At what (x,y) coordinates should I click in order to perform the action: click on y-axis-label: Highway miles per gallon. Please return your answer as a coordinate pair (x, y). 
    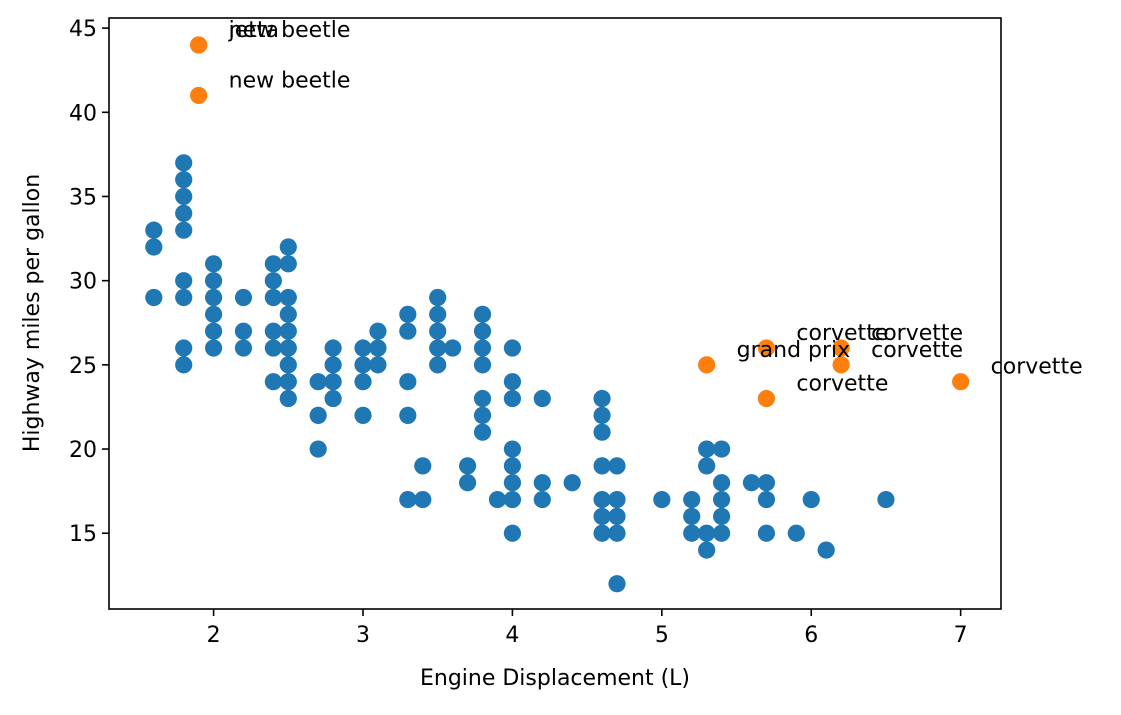
    Looking at the image, I should click on (32, 313).